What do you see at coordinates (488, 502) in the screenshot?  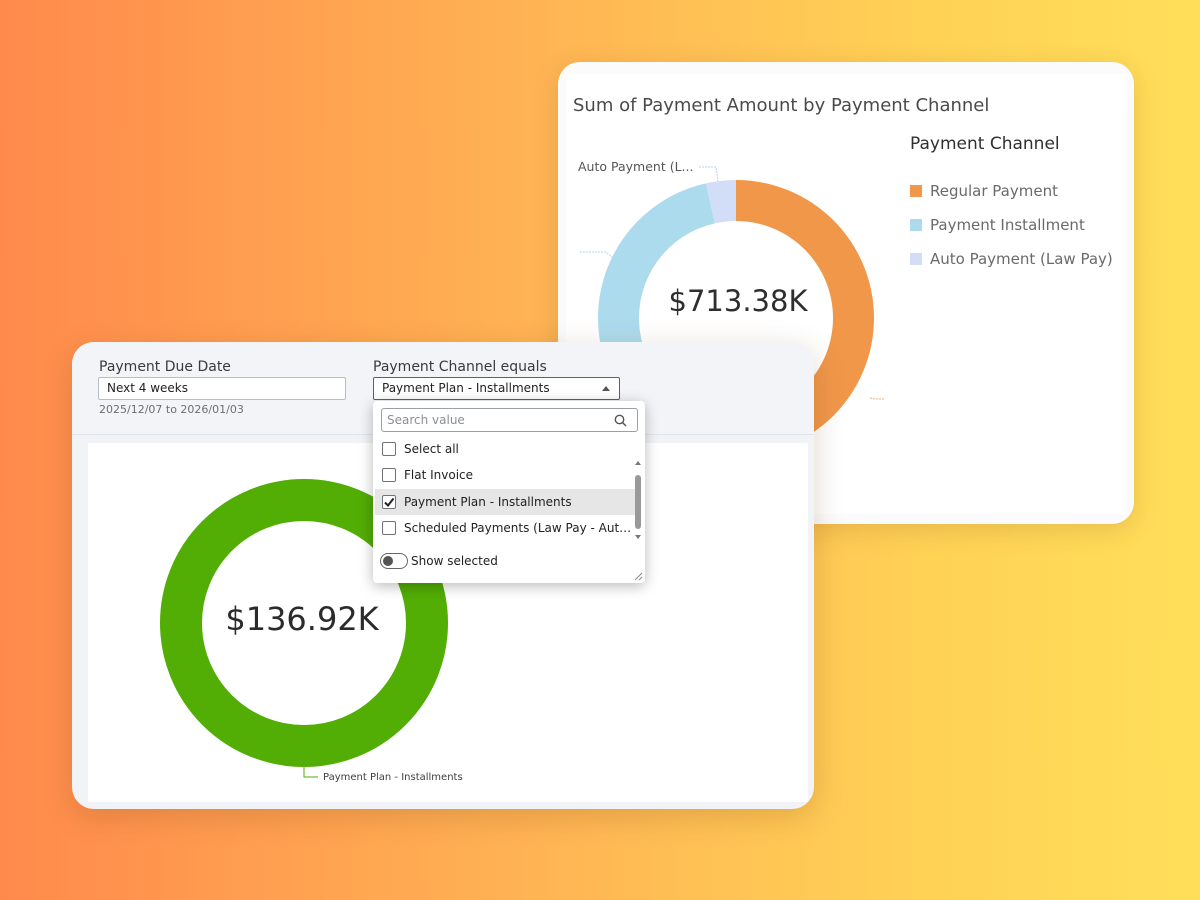 I see `option-label: Payment Plan - Installments` at bounding box center [488, 502].